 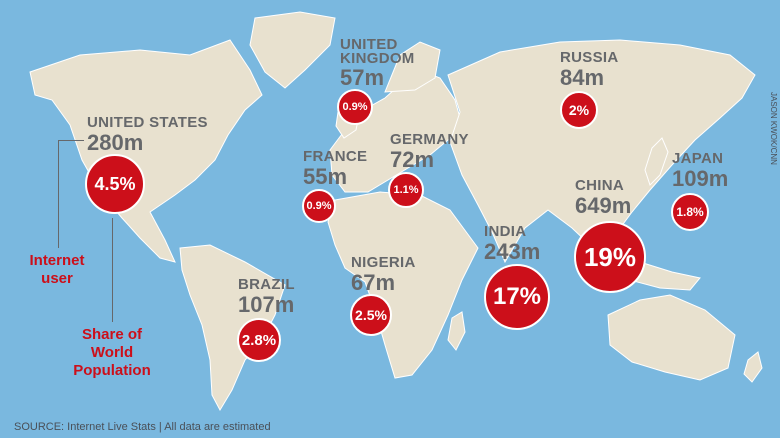 What do you see at coordinates (582, 77) in the screenshot?
I see `internet-users-value: 84m` at bounding box center [582, 77].